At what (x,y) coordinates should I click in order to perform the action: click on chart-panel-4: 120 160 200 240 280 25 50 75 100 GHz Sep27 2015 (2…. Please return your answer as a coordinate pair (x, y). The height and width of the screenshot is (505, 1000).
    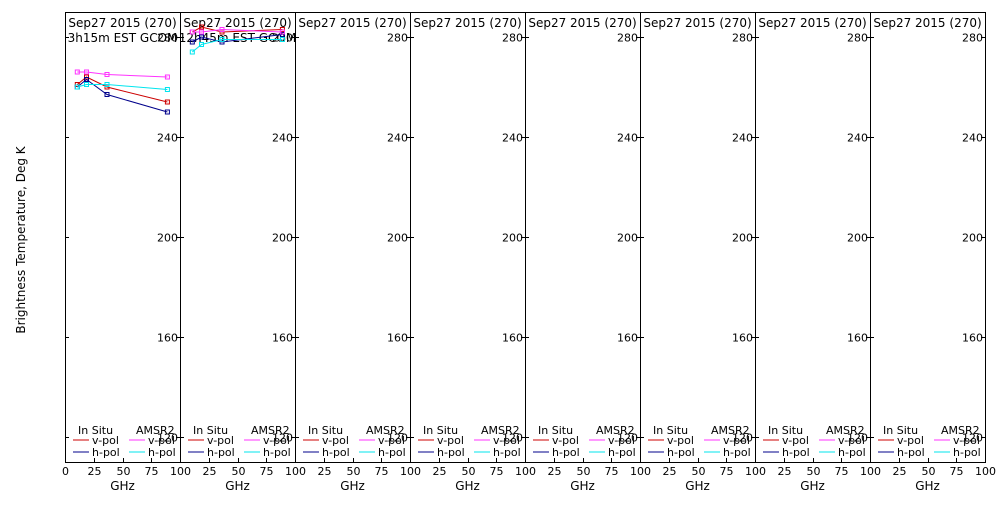
    Looking at the image, I should click on (473, 252).